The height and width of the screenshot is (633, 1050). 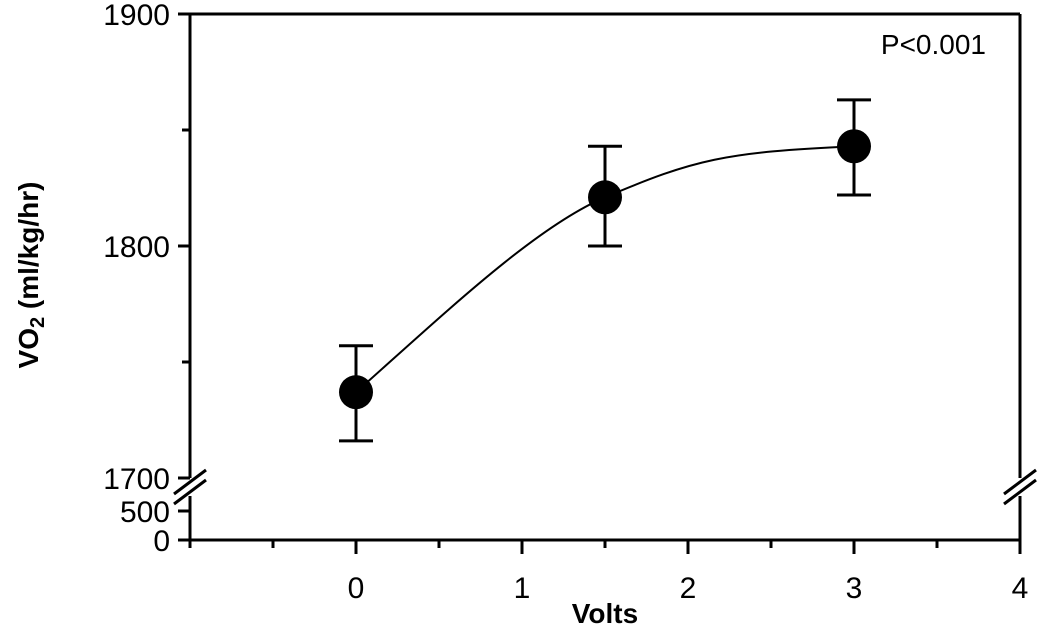 What do you see at coordinates (1020, 588) in the screenshot?
I see `x-tick-label: 4` at bounding box center [1020, 588].